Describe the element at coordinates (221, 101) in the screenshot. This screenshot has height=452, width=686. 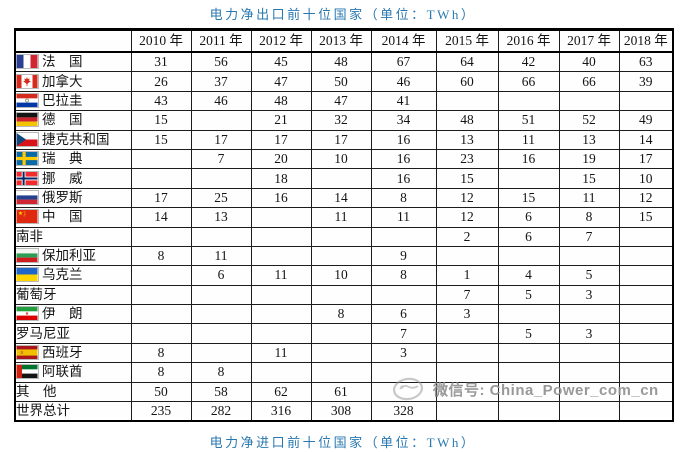
I see `value-cell: 46` at that location.